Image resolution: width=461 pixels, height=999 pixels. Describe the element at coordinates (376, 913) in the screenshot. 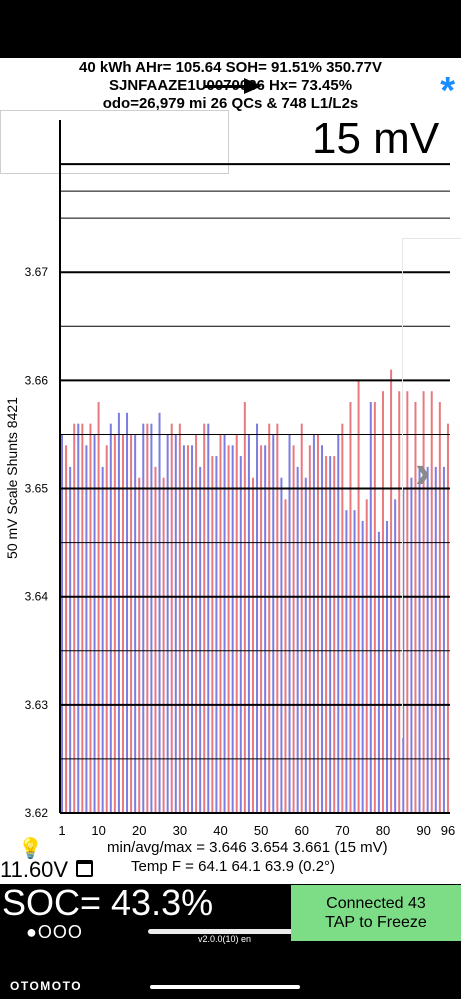

I see `connect-freeze-button: Connected 43 TAP to Freeze` at that location.